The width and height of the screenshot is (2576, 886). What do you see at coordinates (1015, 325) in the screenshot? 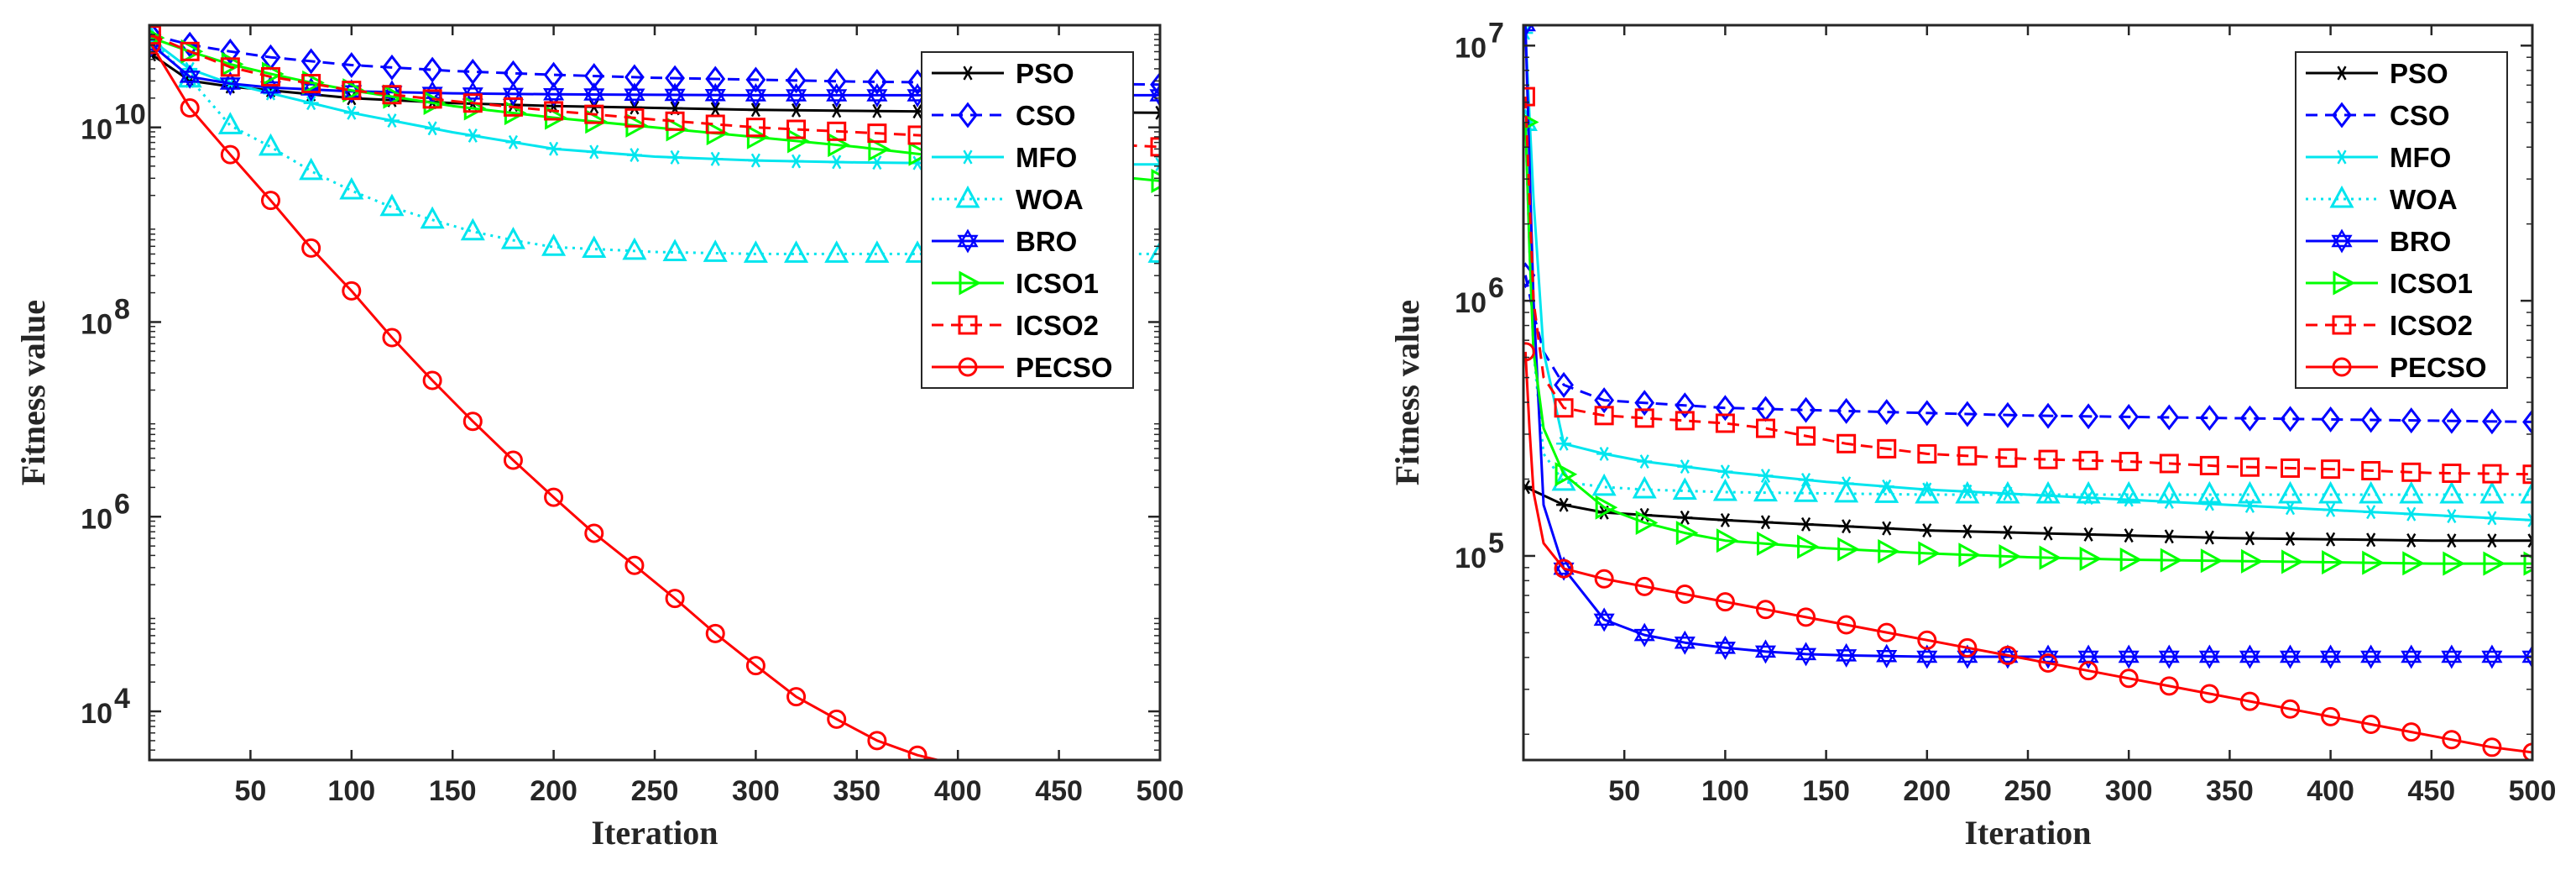
I see `legend-entry-icso2: ICSO2` at bounding box center [1015, 325].